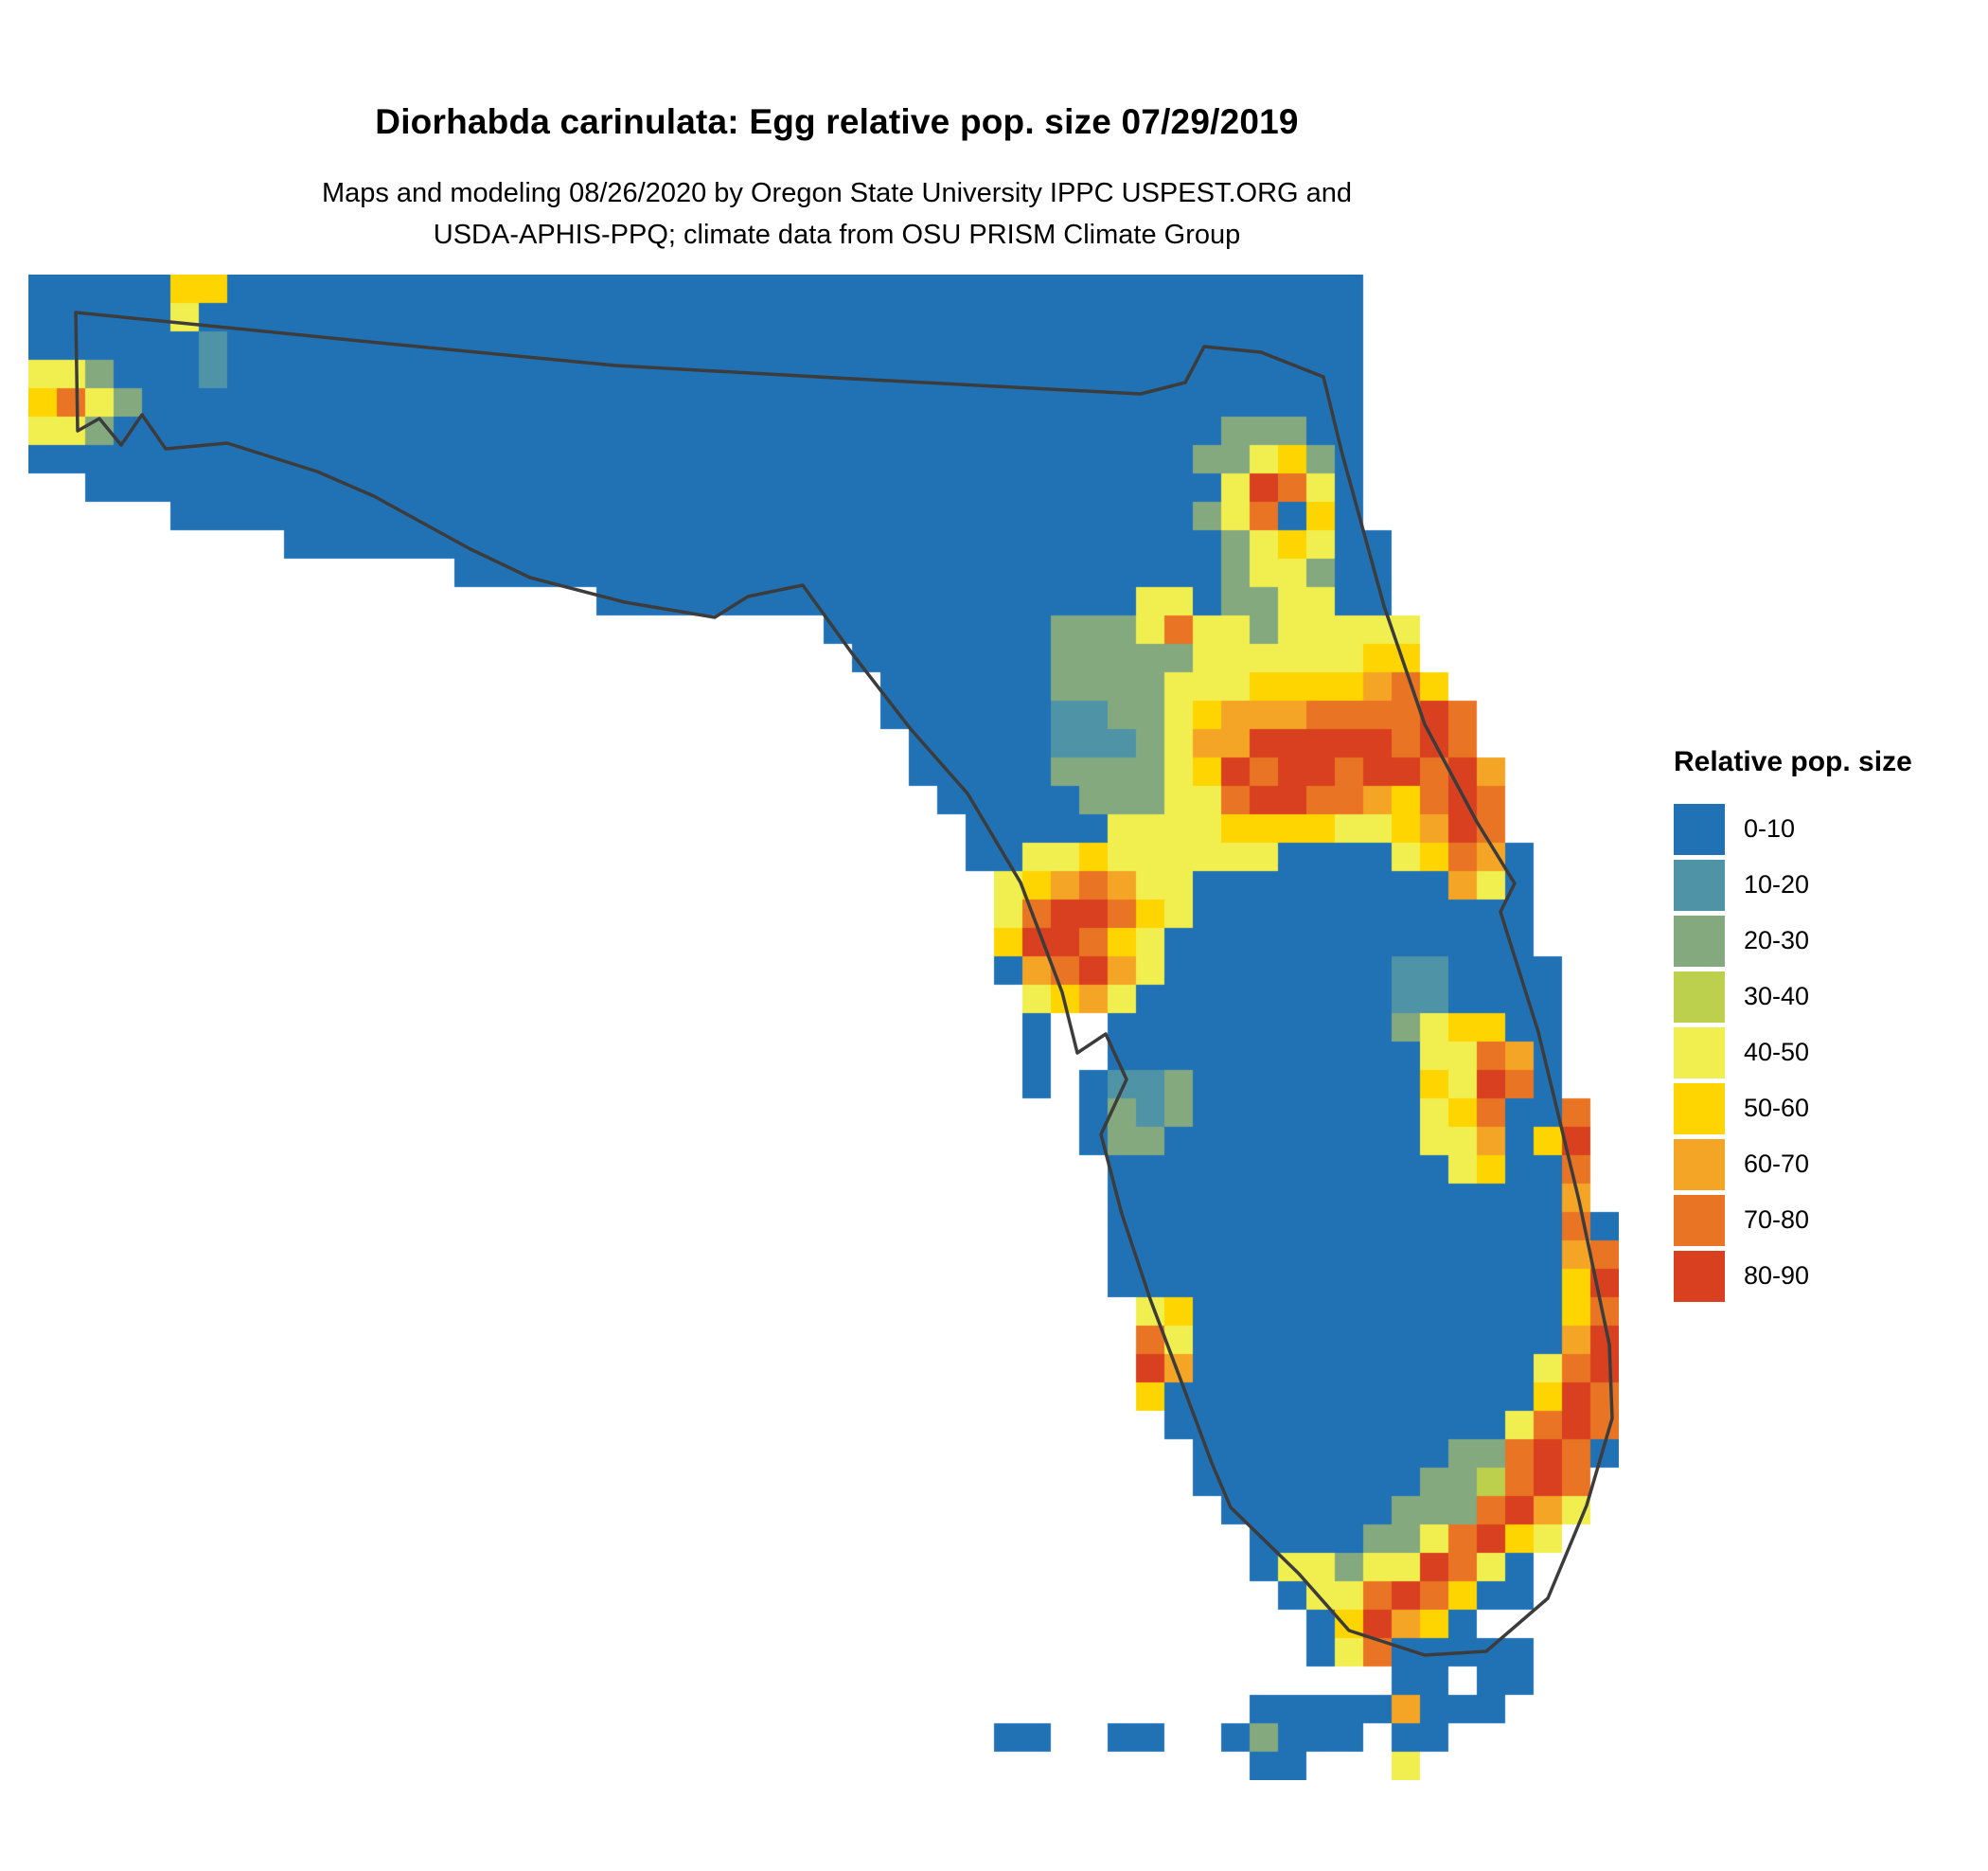 This screenshot has width=1988, height=1871. I want to click on legend-item: 40-50, so click(1793, 1052).